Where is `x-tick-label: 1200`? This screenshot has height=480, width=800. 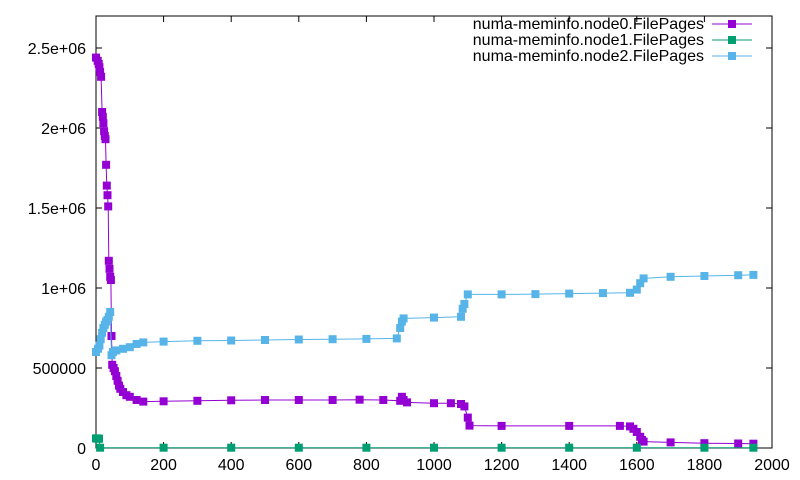 x-tick-label: 1200 is located at coordinates (502, 465).